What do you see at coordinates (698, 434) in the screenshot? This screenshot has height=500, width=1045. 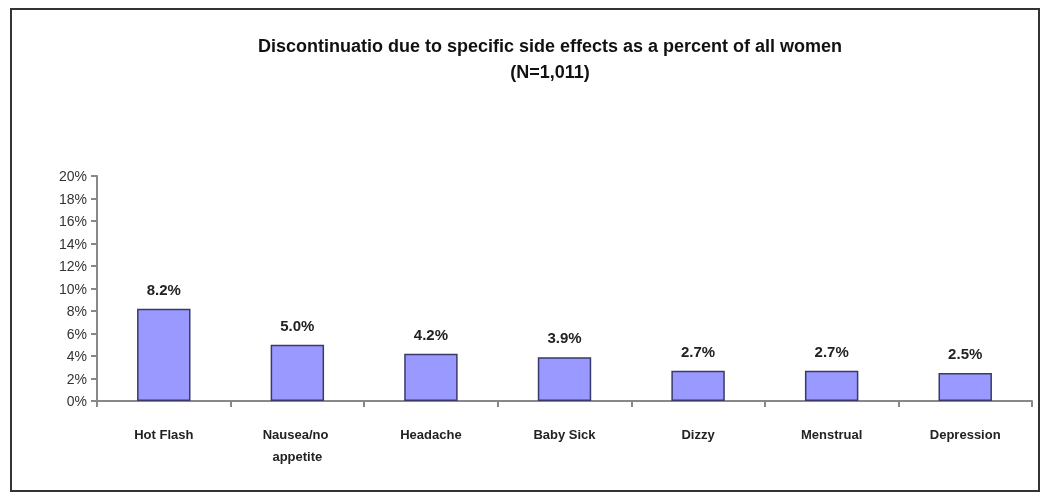 I see `x-tick-label: Dizzy` at bounding box center [698, 434].